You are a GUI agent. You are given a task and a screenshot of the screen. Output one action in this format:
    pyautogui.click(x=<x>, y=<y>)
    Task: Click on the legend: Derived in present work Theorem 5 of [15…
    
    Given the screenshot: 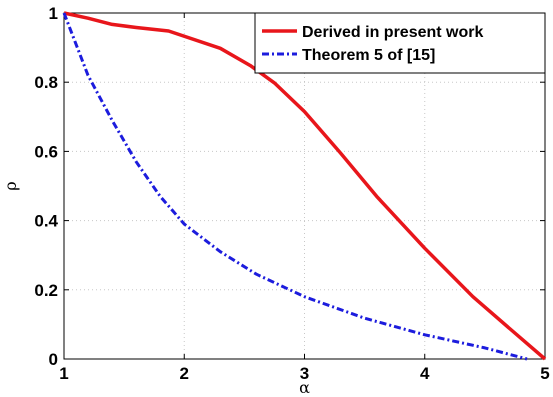 What is the action you would take?
    pyautogui.click(x=400, y=43)
    